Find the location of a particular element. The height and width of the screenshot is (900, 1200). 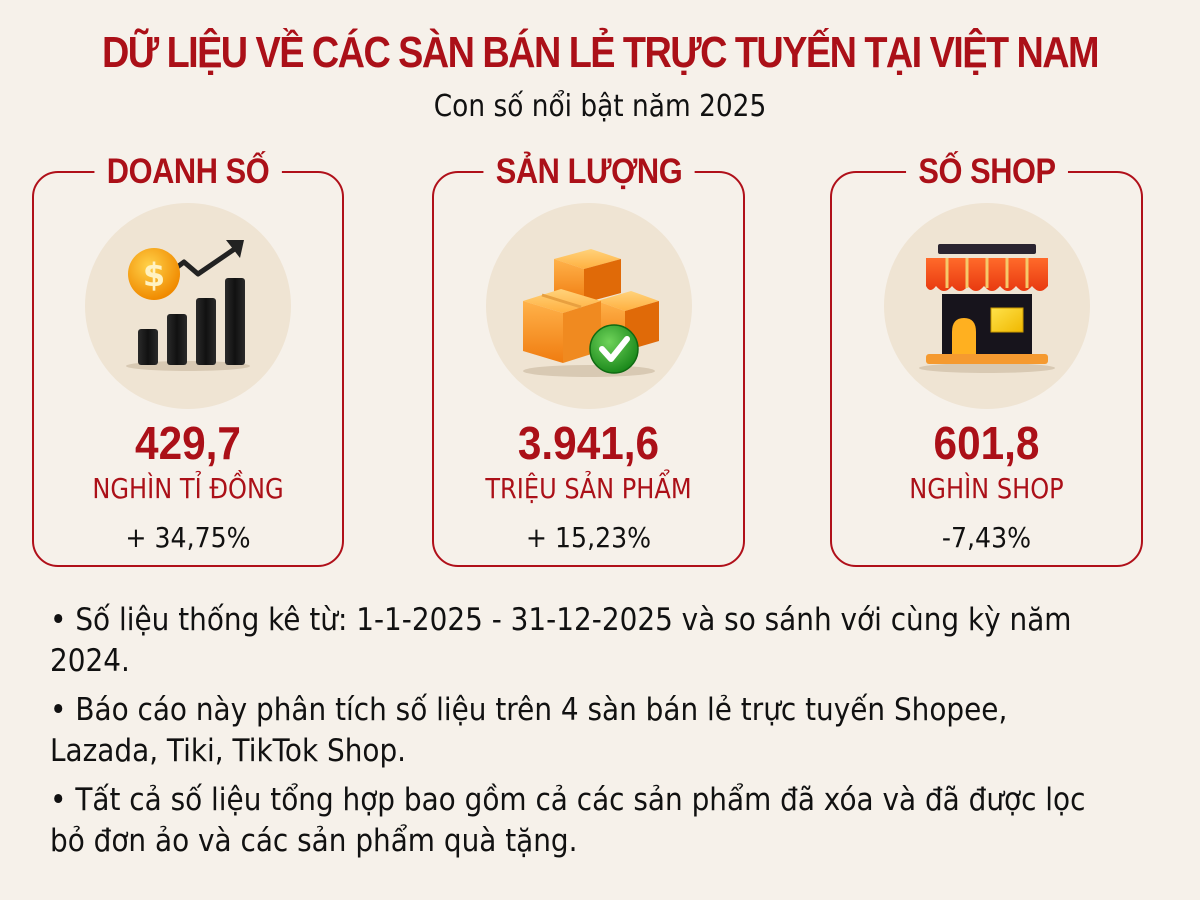

stat-change: + 34,75% is located at coordinates (188, 537).